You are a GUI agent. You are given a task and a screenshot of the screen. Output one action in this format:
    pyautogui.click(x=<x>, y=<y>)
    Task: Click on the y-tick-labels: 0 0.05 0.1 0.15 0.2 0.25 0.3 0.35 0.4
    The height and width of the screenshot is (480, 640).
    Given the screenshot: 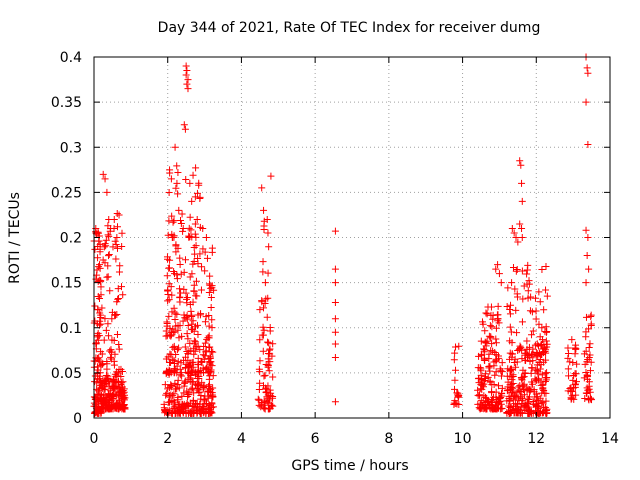 What is the action you would take?
    pyautogui.click(x=66, y=238)
    